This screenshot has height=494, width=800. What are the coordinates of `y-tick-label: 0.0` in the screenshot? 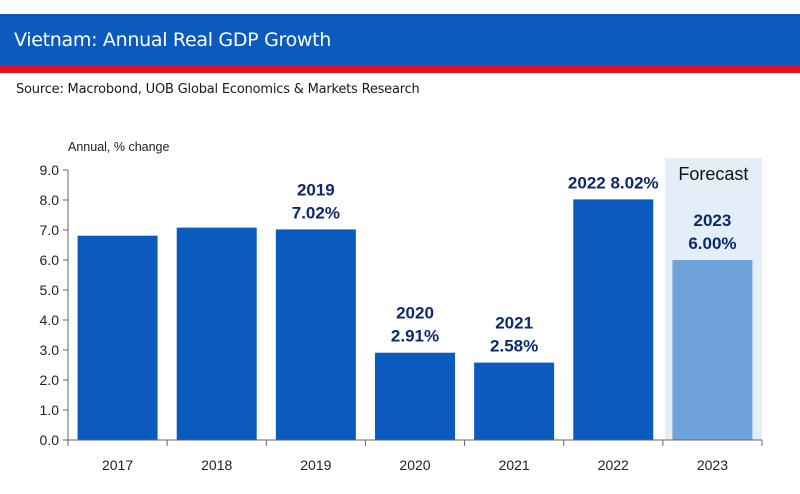 It's located at (50, 440).